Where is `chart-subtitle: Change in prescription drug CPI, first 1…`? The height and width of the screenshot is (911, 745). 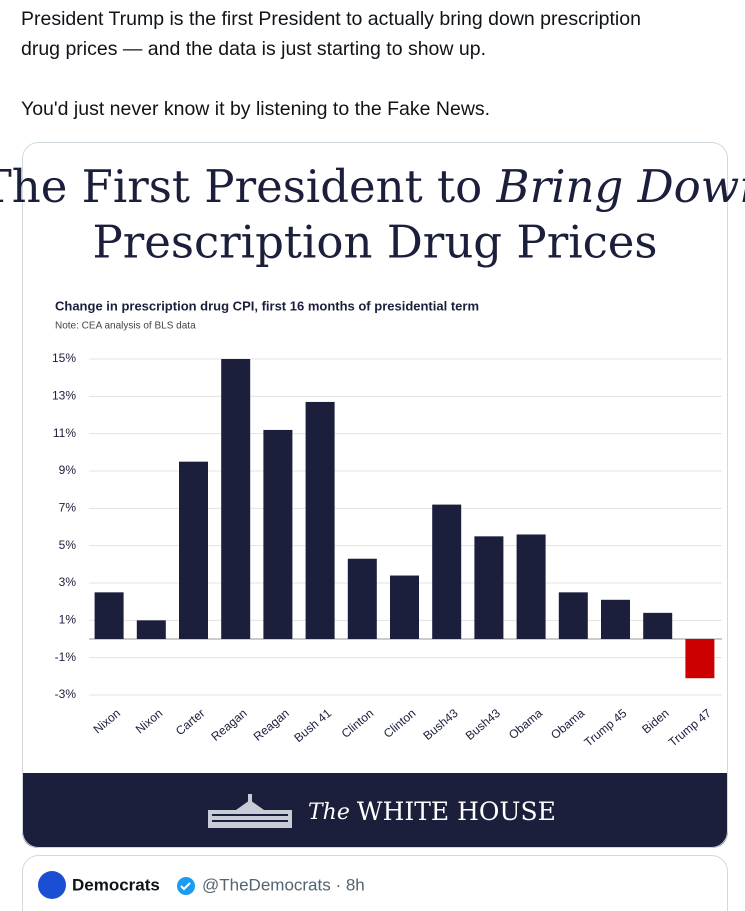
chart-subtitle: Change in prescription drug CPI, first 1… is located at coordinates (267, 305).